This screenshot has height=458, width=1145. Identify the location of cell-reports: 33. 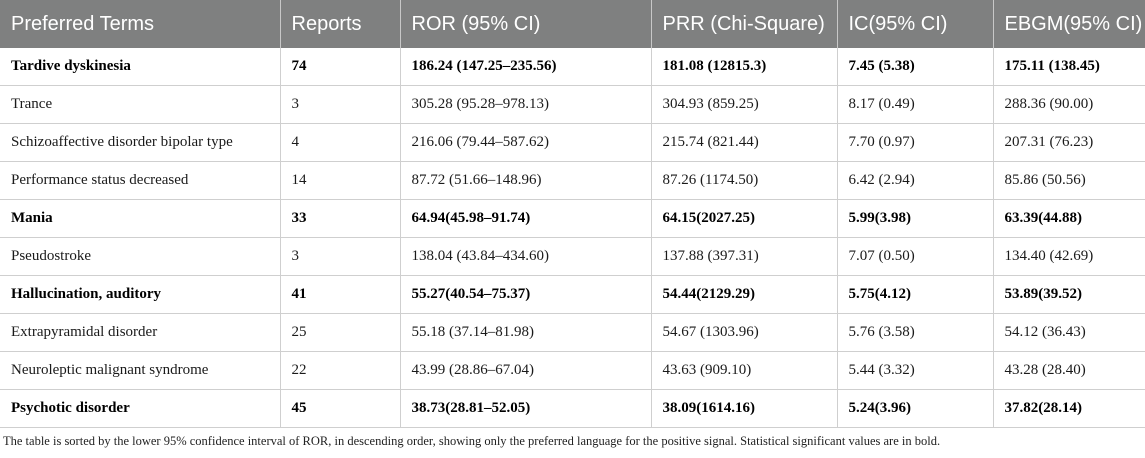
(339, 218).